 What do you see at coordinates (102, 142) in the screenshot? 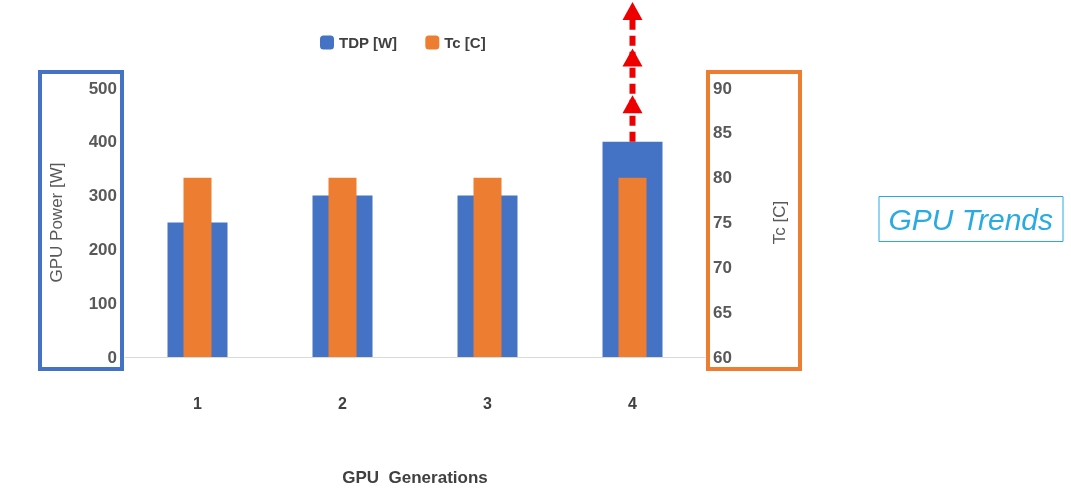
I see `y-tick-label: 400` at bounding box center [102, 142].